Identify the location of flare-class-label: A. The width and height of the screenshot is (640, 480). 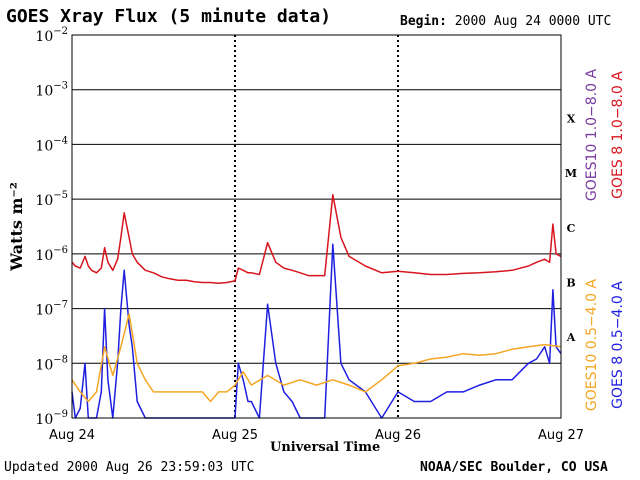
(571, 337).